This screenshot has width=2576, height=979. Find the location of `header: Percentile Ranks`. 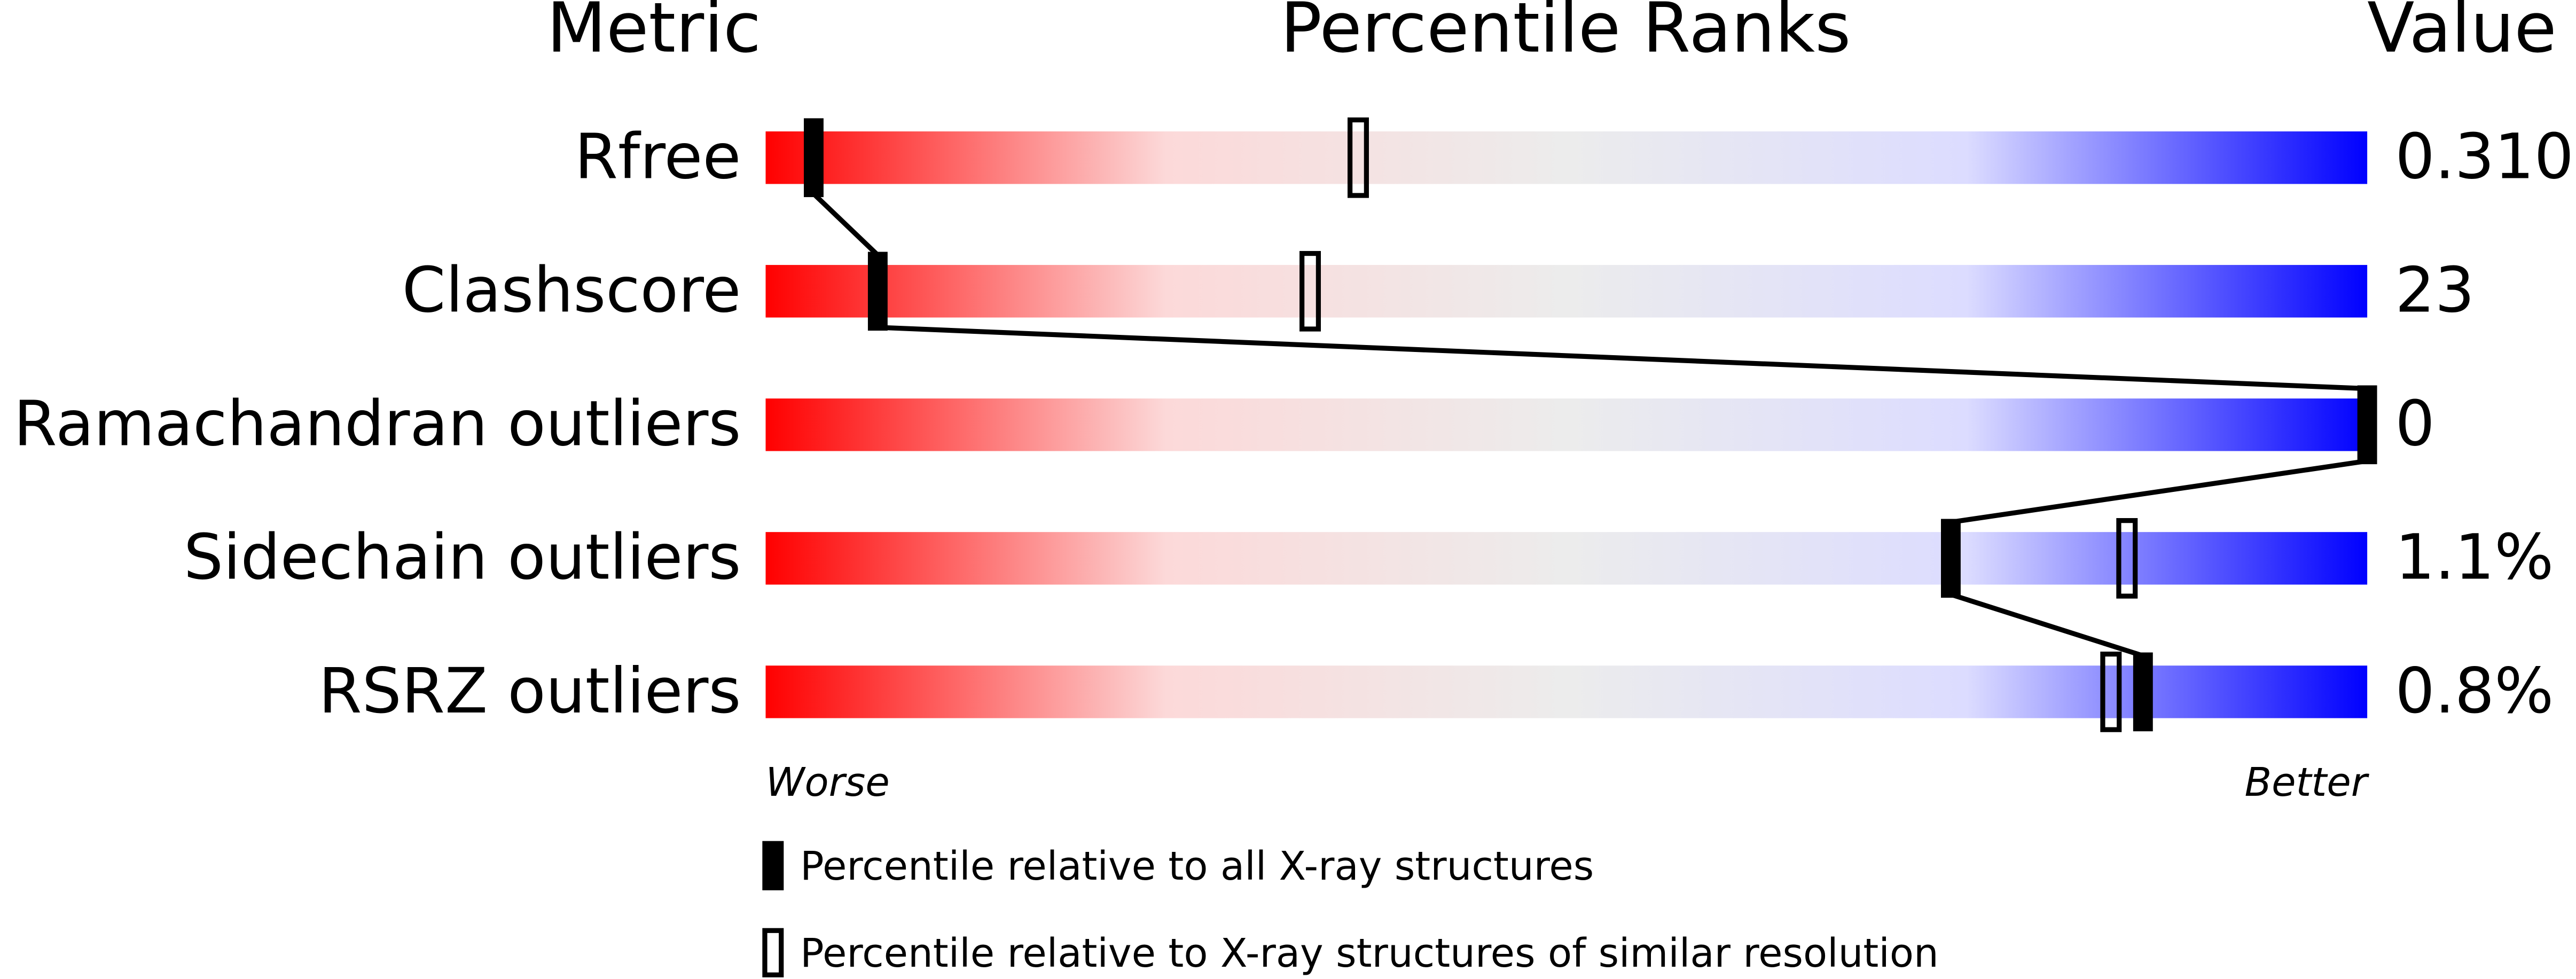

header: Percentile Ranks is located at coordinates (1565, 34).